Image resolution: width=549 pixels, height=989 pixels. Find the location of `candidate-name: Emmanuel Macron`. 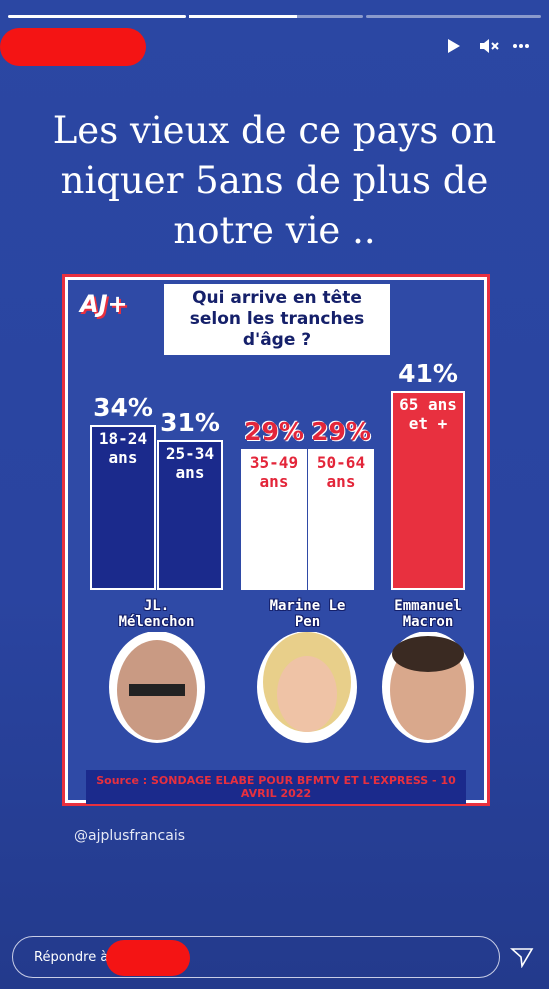

candidate-name: Emmanuel Macron is located at coordinates (428, 614).